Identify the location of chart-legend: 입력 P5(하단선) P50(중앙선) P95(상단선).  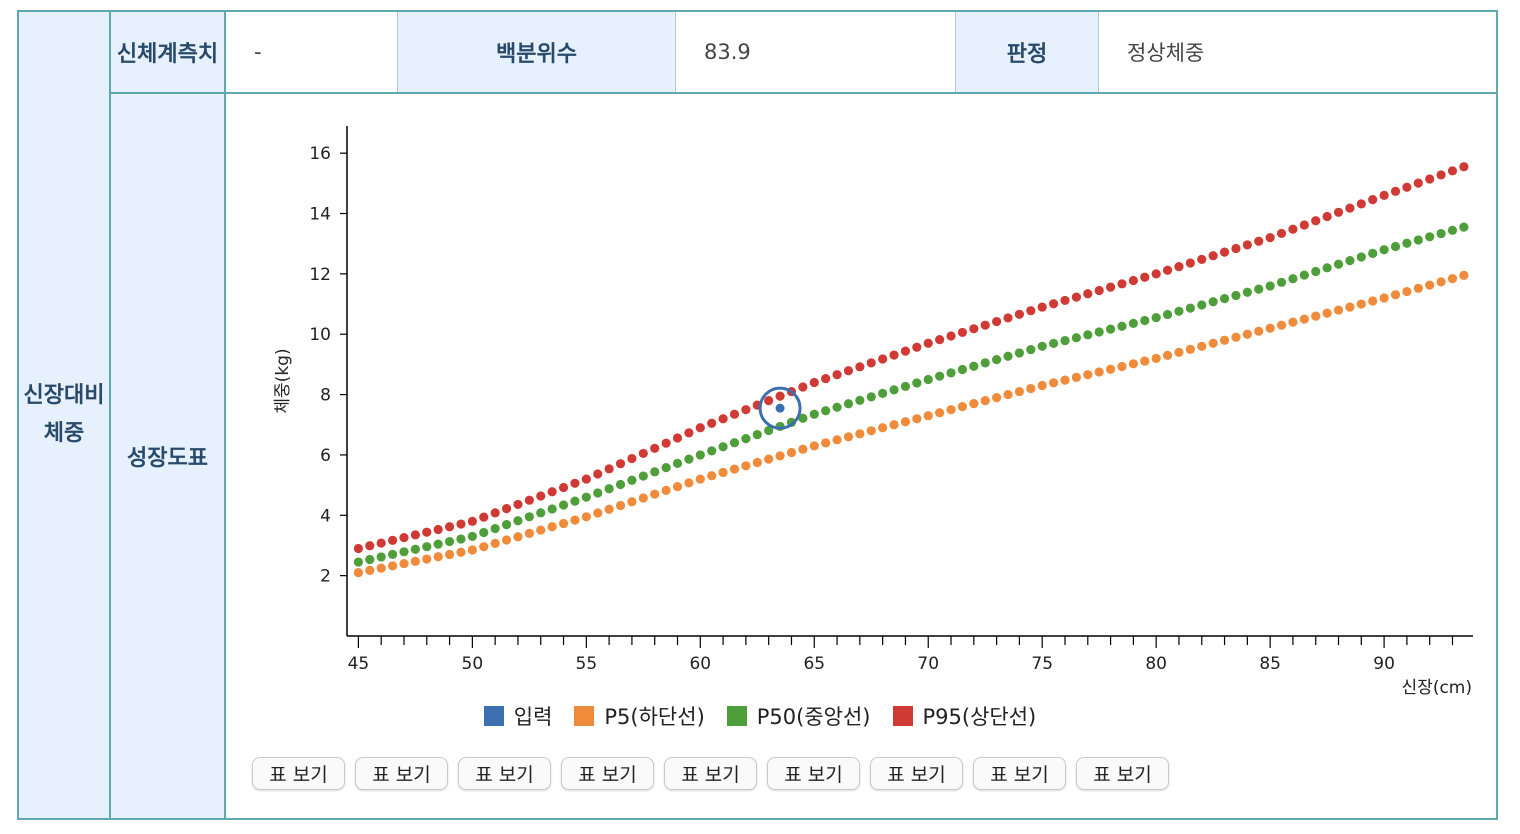
(760, 716).